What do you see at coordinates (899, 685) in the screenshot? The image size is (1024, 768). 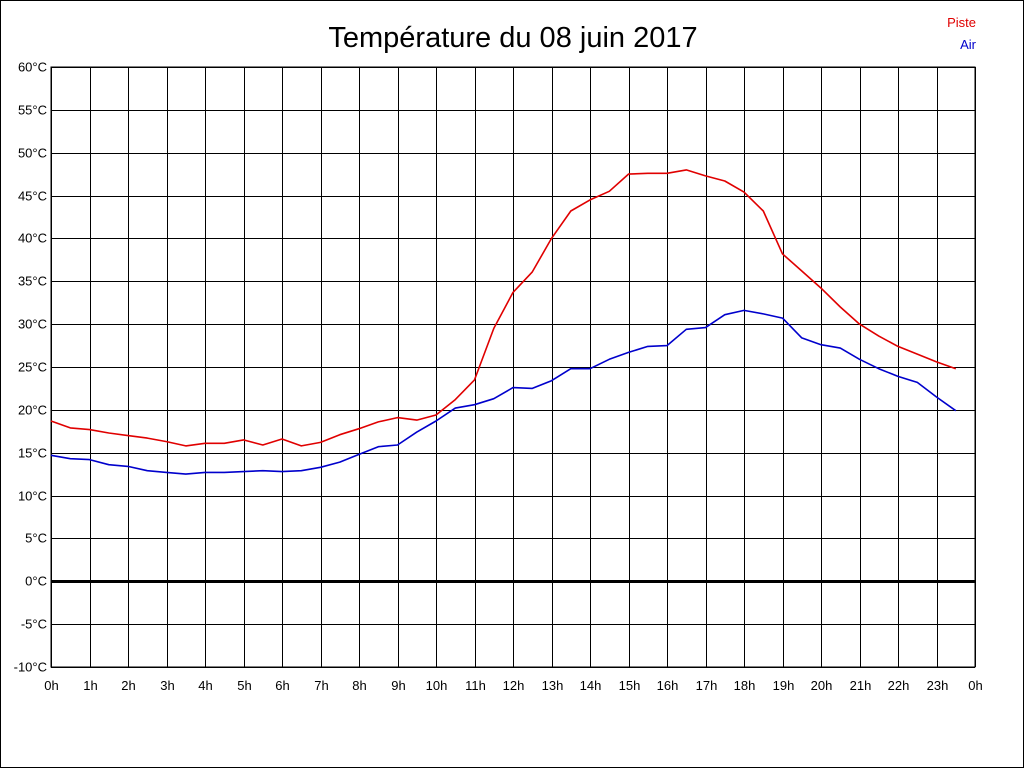 I see `x-tick-label: 22h` at bounding box center [899, 685].